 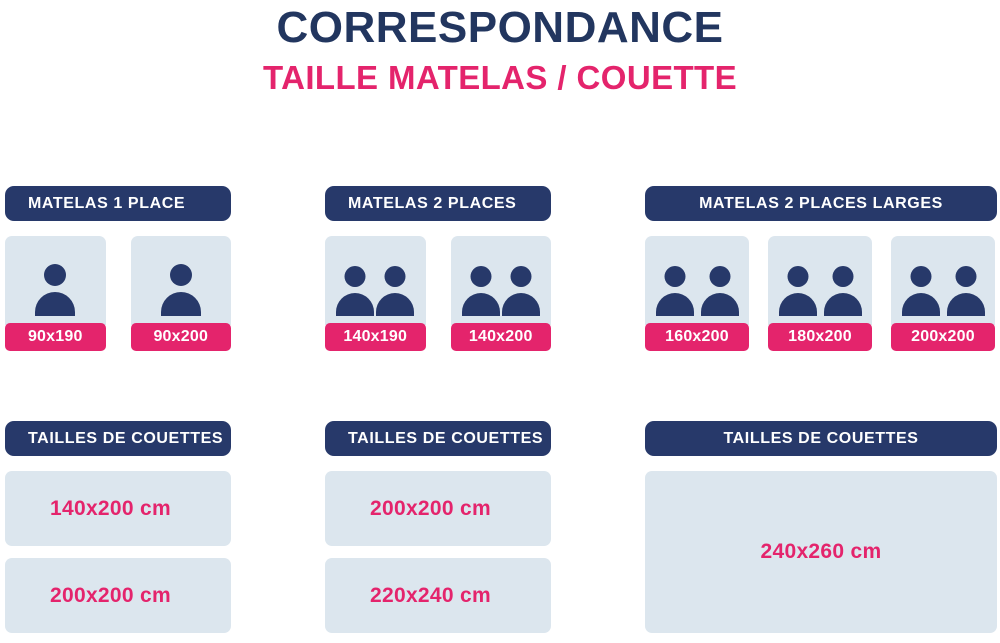 I want to click on page-subtitle: TAILLE MATELAS / COUETTE, so click(x=500, y=77).